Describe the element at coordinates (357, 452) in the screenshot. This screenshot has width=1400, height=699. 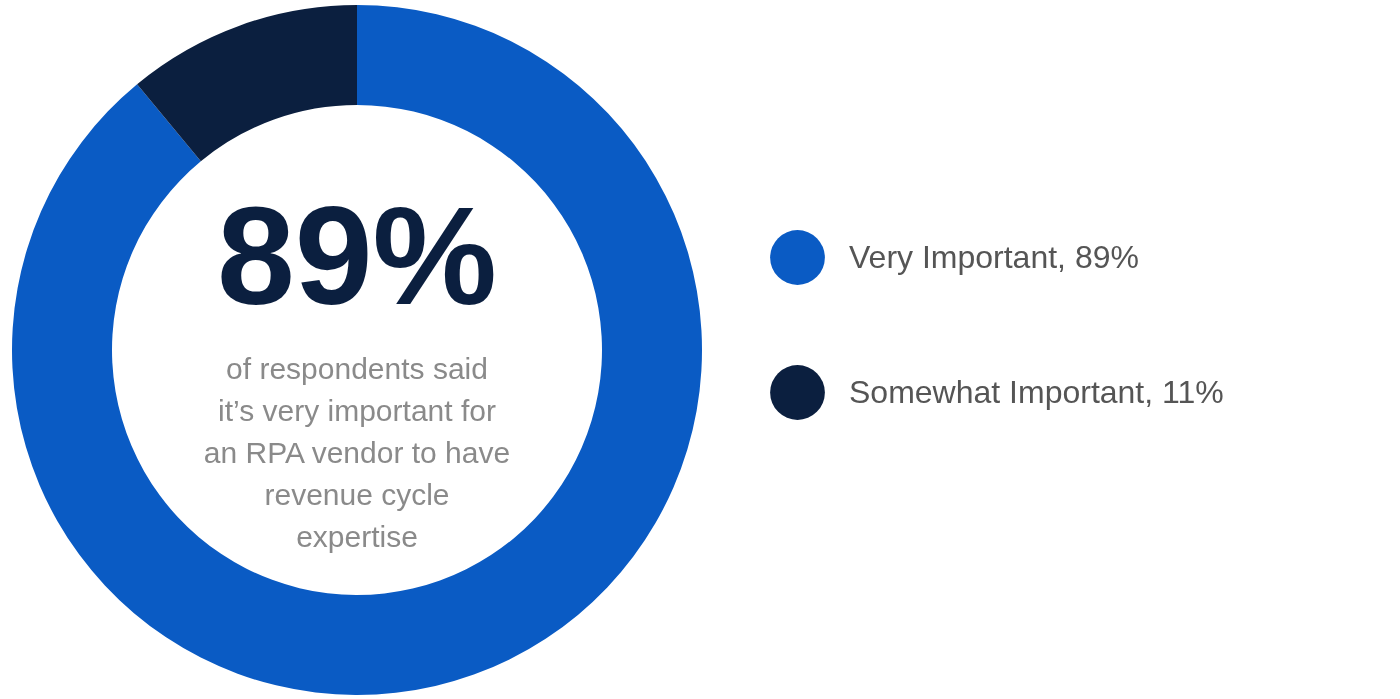
I see `text: of respondents said it’s very important for an RPA vendor to have revenue cycle expertise` at that location.